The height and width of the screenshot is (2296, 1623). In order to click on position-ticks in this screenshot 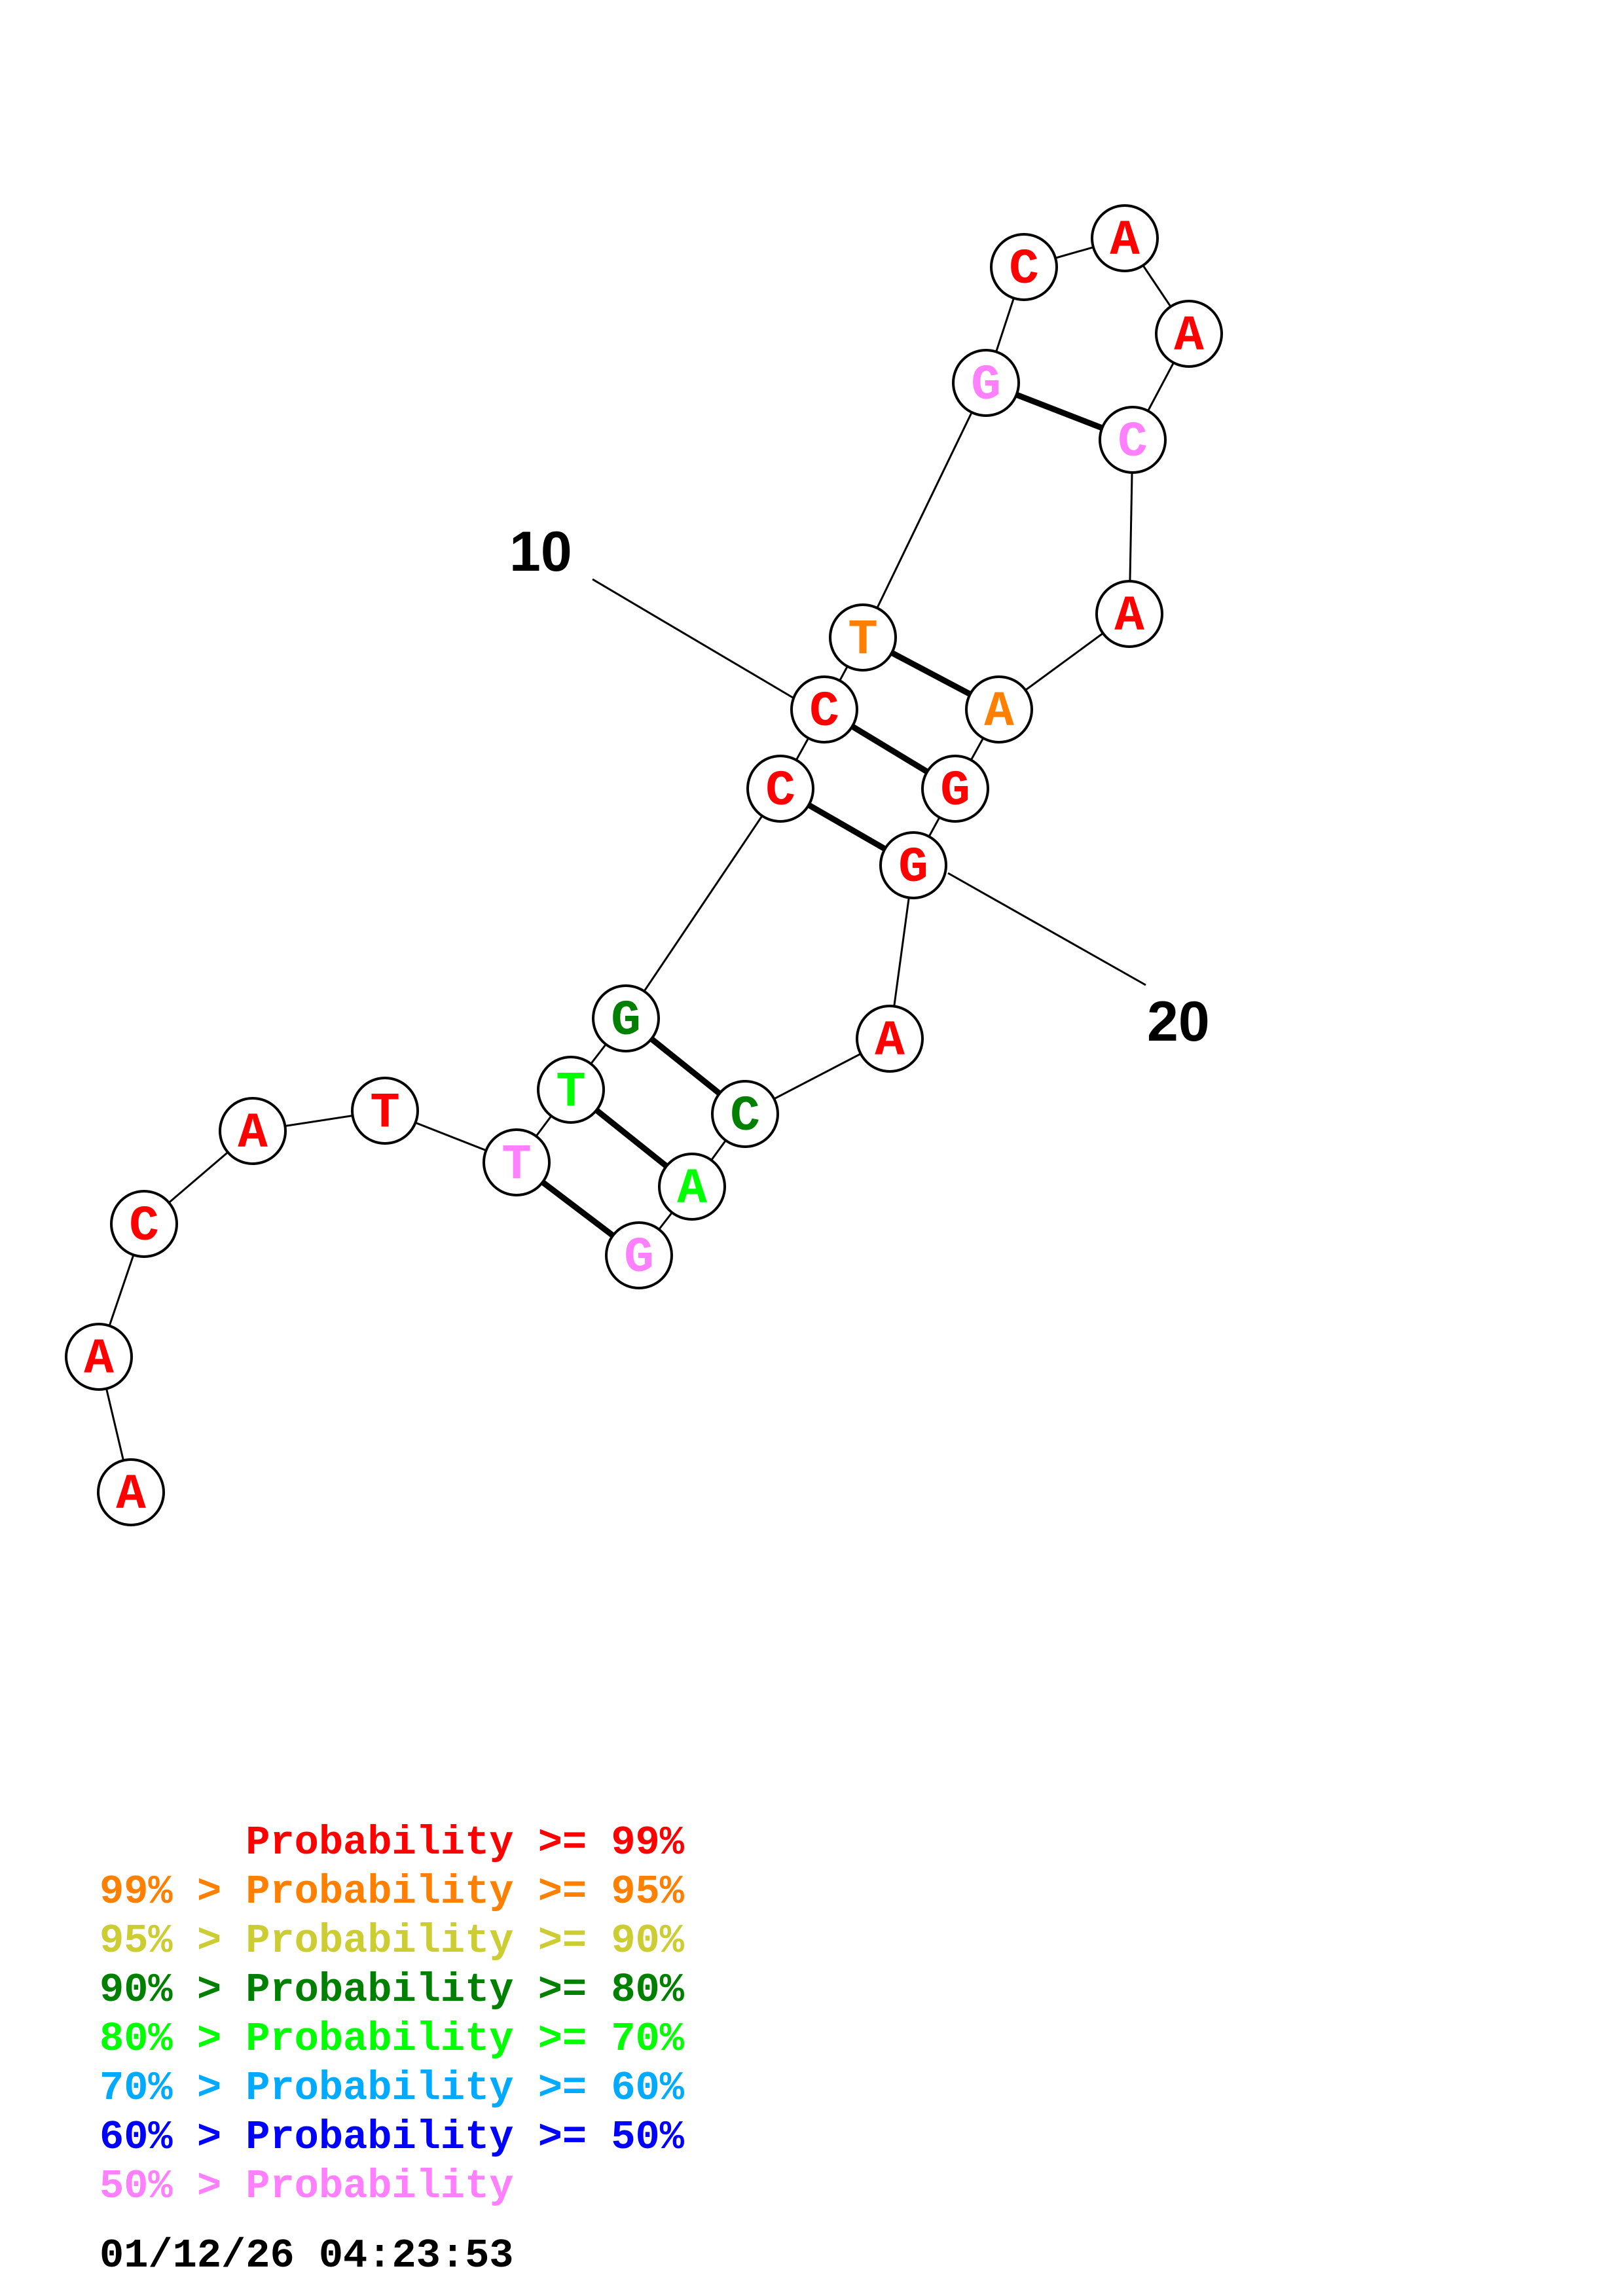, I will do `click(869, 782)`.